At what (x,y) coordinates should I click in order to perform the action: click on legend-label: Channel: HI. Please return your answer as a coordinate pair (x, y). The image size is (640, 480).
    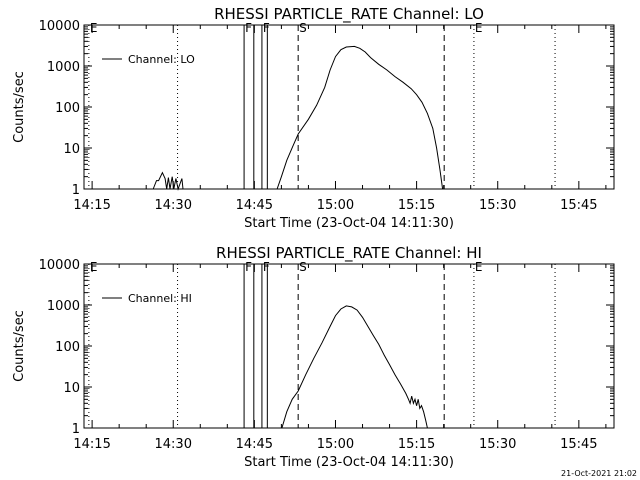
    Looking at the image, I should click on (160, 298).